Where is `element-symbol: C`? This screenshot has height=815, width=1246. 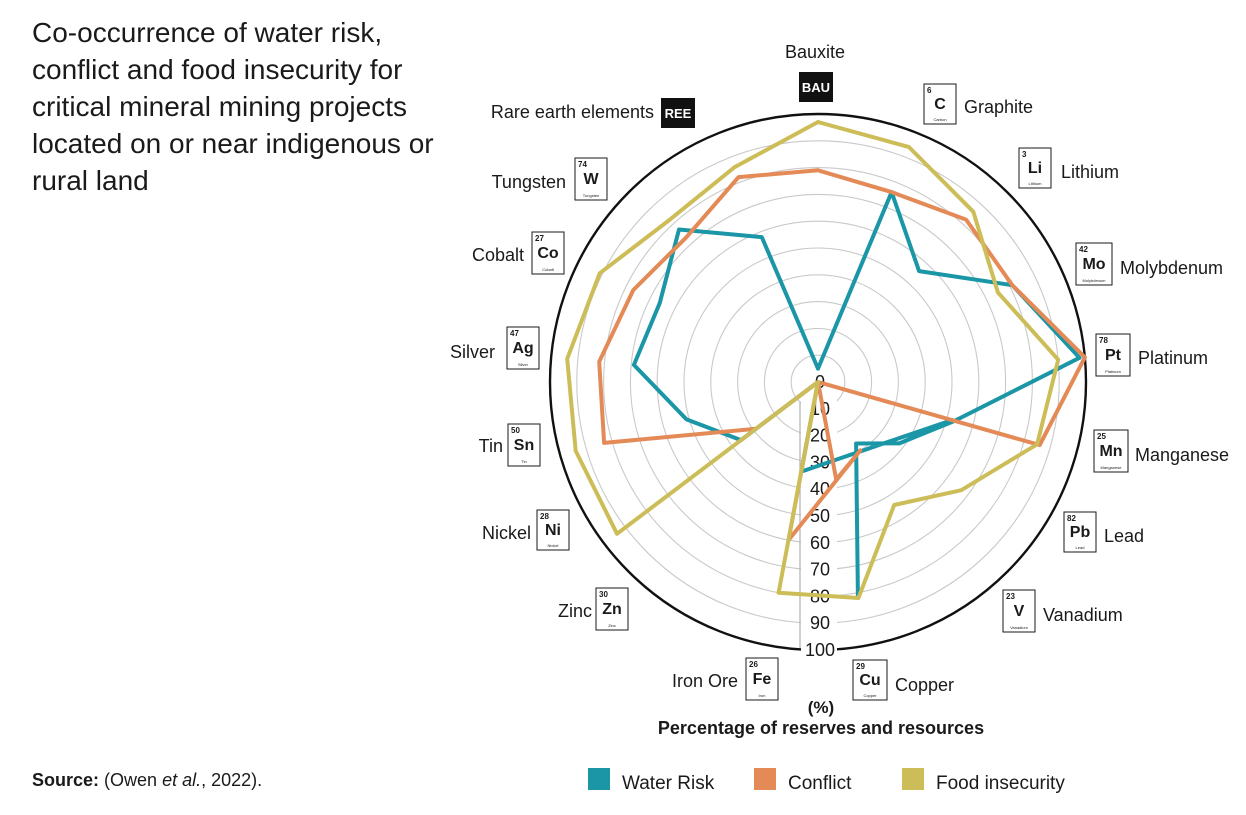
element-symbol: C is located at coordinates (940, 104).